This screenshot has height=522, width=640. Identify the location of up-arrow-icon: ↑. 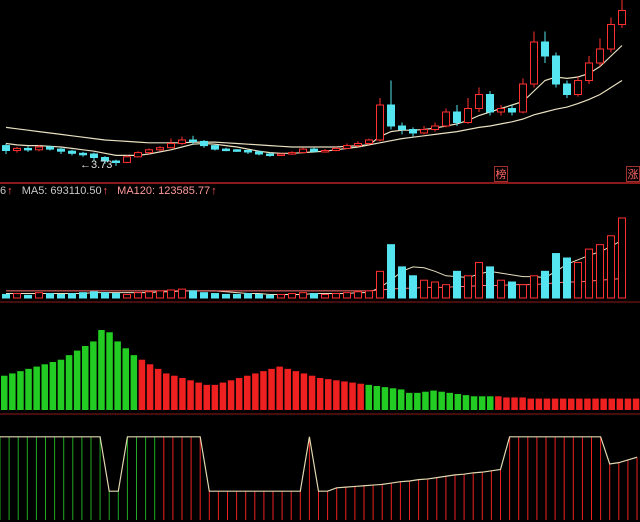
(10, 191).